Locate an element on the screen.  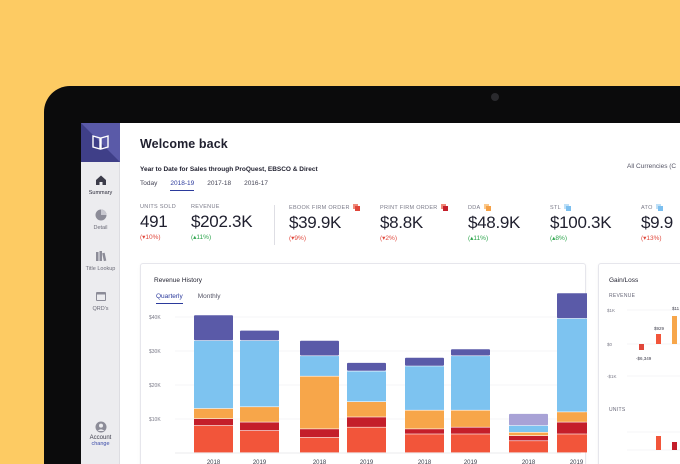
tab-2018-19: 2018-19 is located at coordinates (182, 185).